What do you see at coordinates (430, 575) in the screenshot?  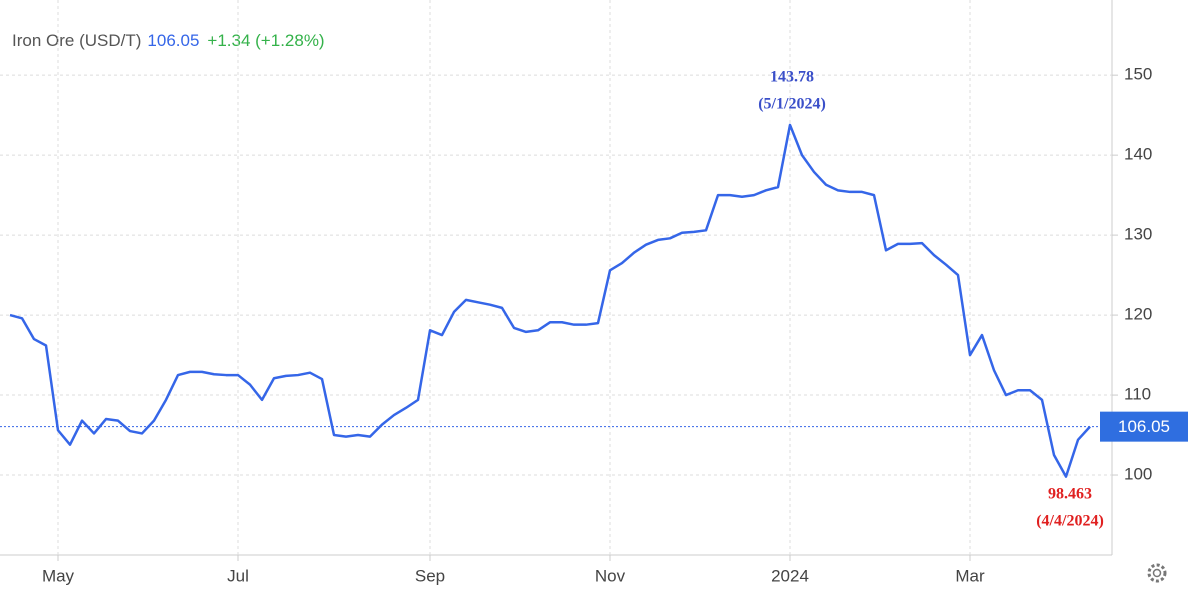 I see `x-tick-label: Sep` at bounding box center [430, 575].